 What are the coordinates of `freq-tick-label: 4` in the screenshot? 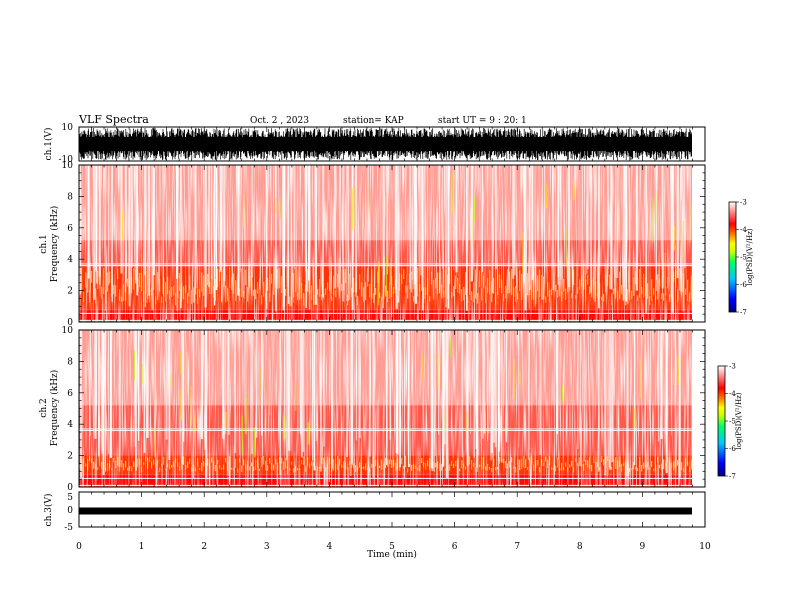 It's located at (70, 425).